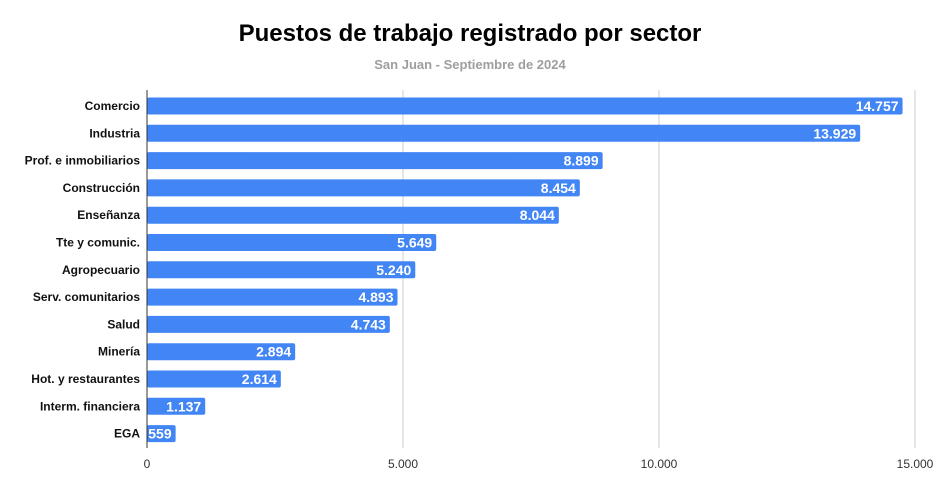 Image resolution: width=940 pixels, height=496 pixels. I want to click on category-label: Serv. comunitarios, so click(86, 297).